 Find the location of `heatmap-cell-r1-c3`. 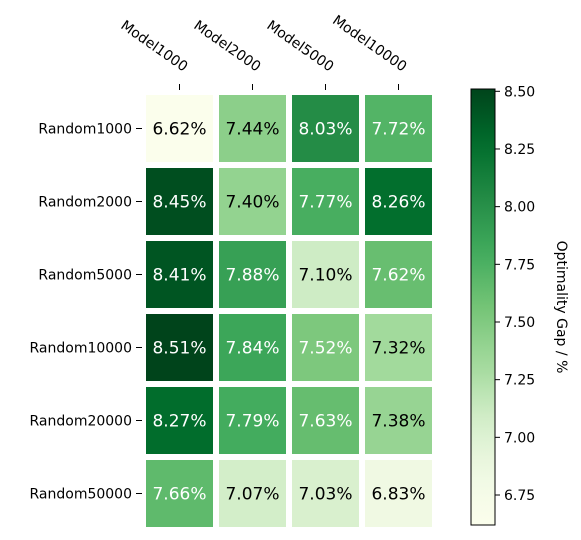

heatmap-cell-r1-c3 is located at coordinates (325, 128).